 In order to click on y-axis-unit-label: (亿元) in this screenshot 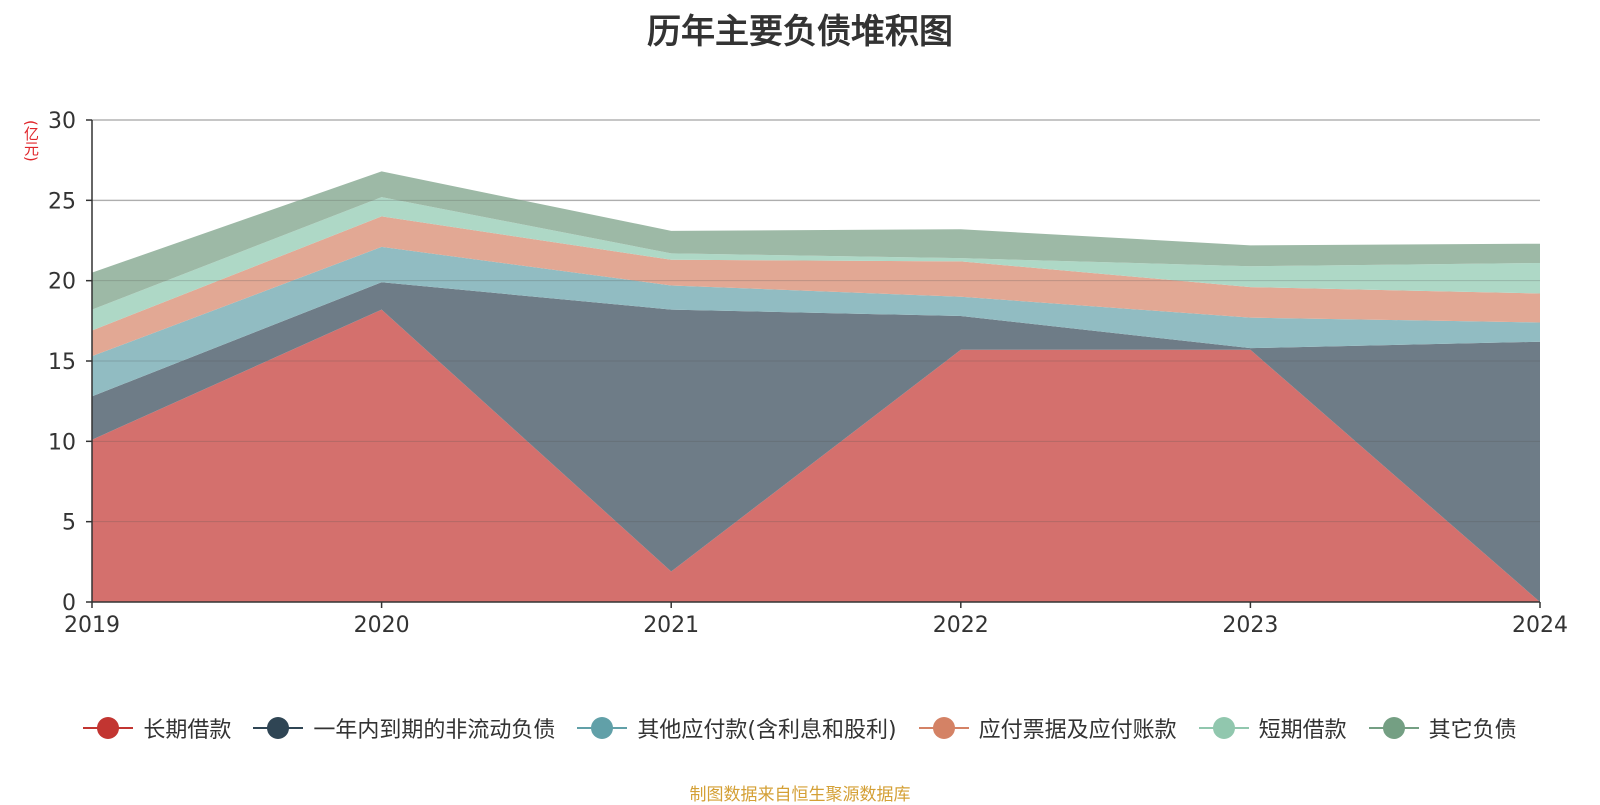, I will do `click(31, 141)`.